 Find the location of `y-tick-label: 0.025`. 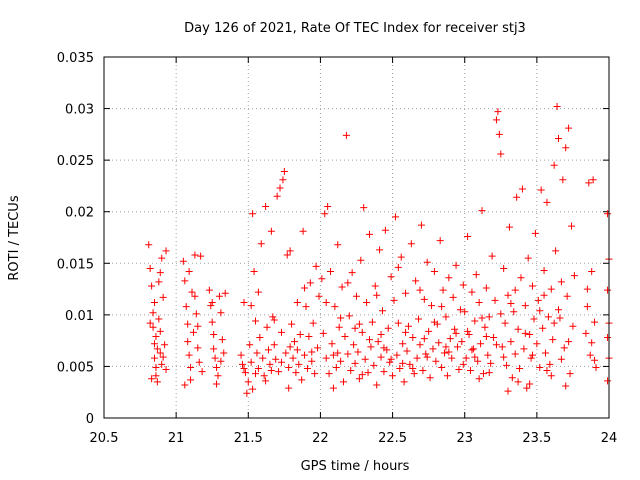

y-tick-label: 0.025 is located at coordinates (75, 161).